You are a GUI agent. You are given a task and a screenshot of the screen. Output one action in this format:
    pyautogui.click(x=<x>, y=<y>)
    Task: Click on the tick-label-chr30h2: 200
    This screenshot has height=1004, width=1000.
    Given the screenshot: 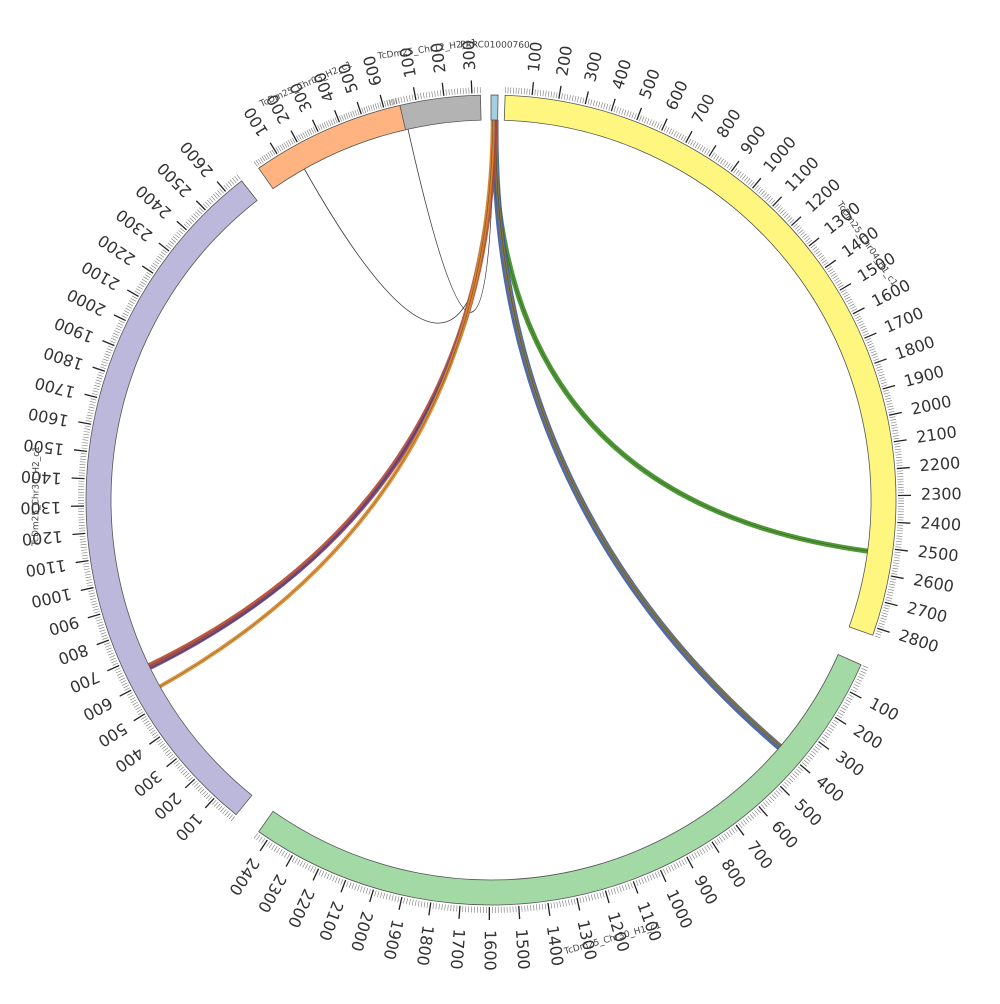 What is the action you would take?
    pyautogui.click(x=167, y=806)
    